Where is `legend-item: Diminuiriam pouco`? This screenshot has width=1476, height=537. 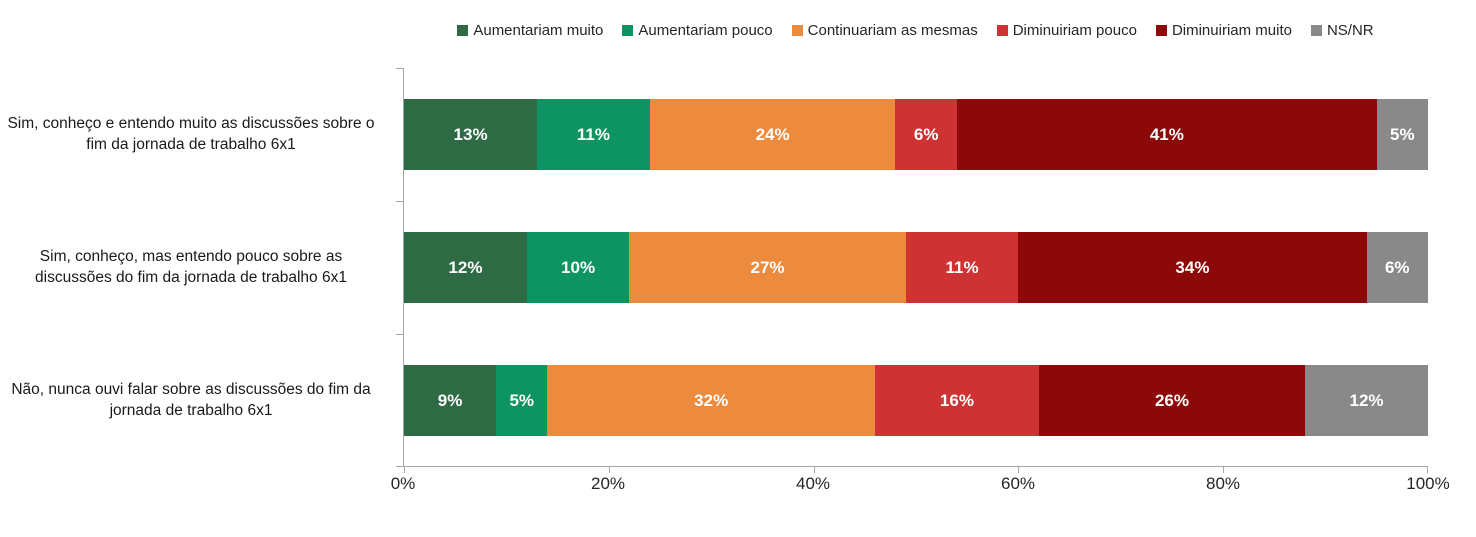 legend-item: Diminuiriam pouco is located at coordinates (1066, 30).